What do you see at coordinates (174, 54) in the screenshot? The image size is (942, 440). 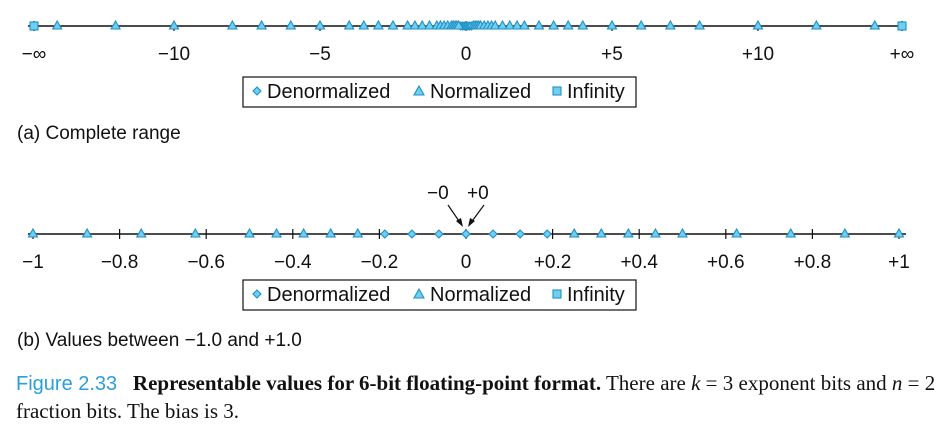 I see `tick-label-neg-10: −10` at bounding box center [174, 54].